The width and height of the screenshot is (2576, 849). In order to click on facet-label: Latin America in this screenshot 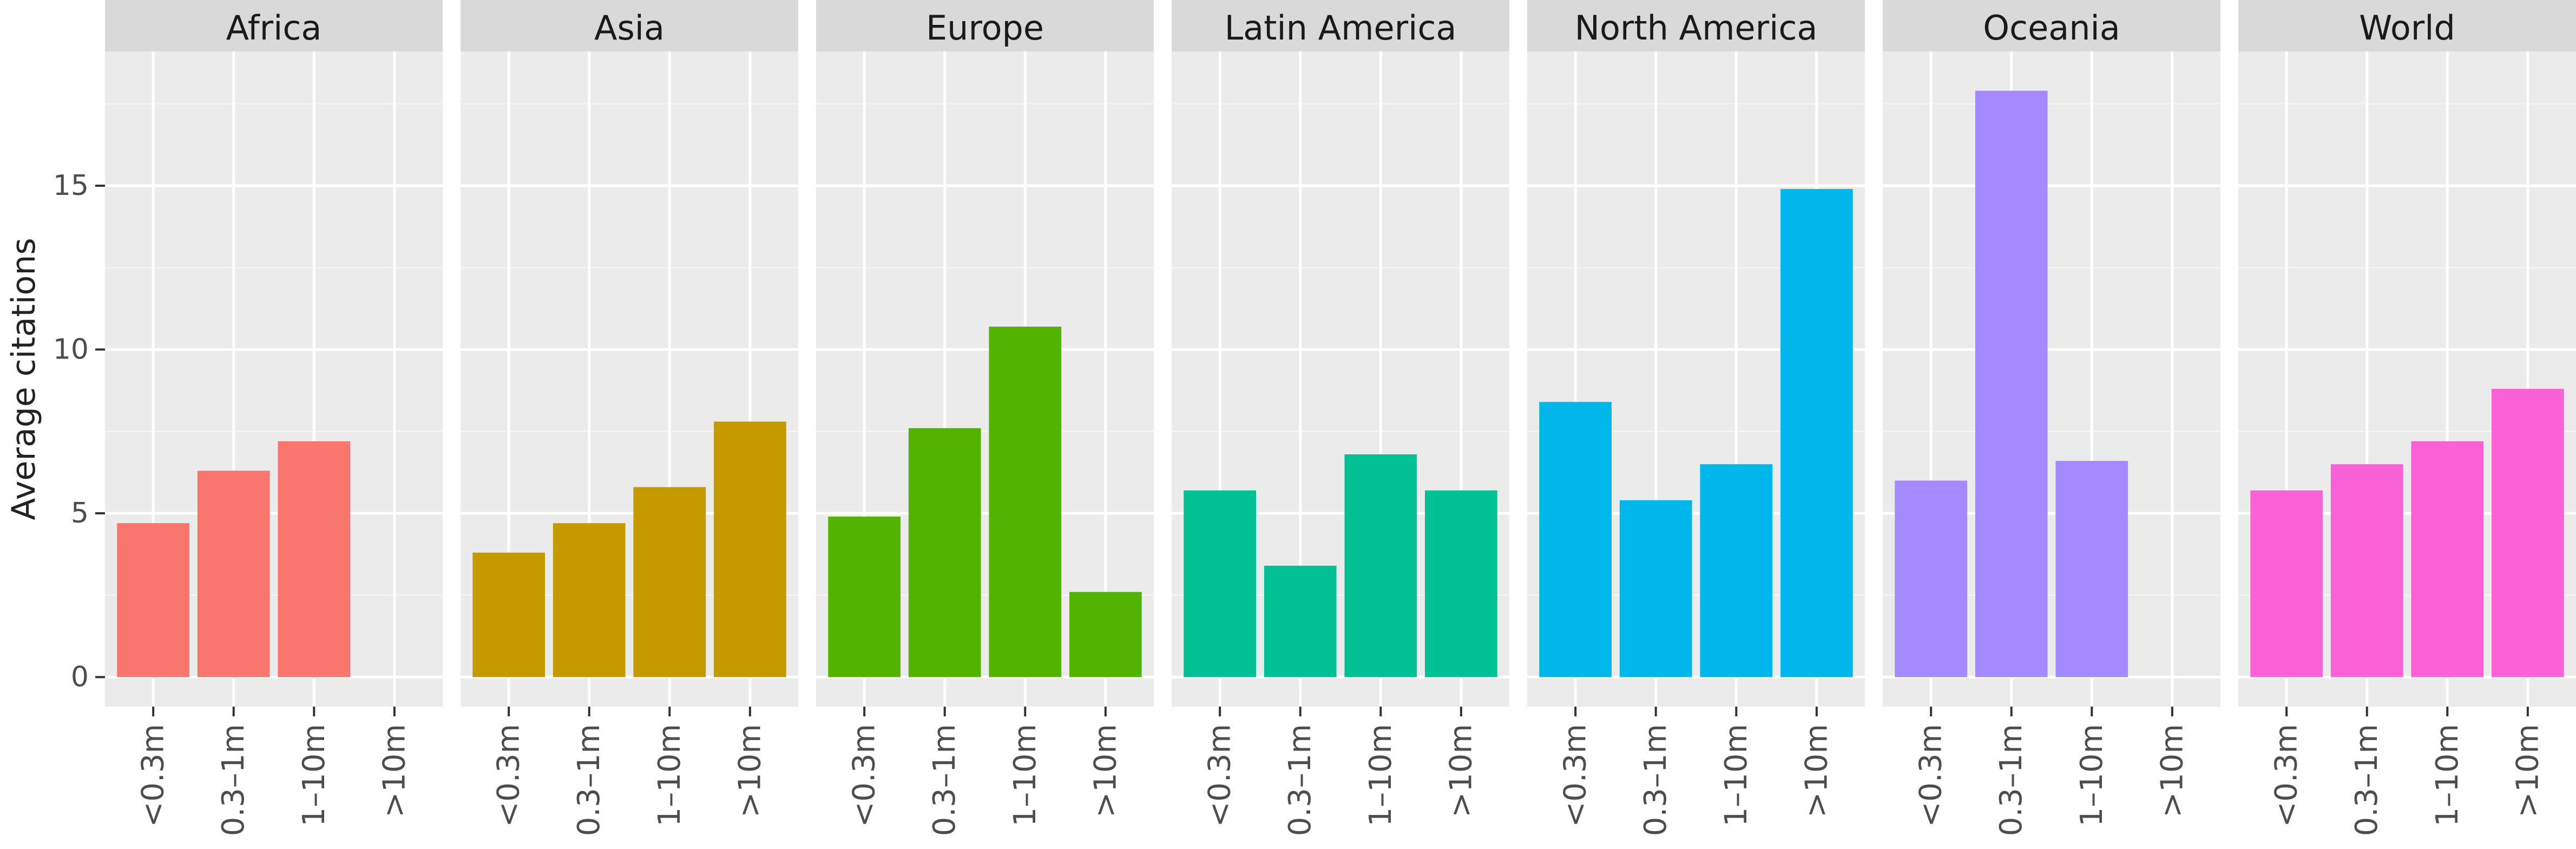, I will do `click(1341, 28)`.